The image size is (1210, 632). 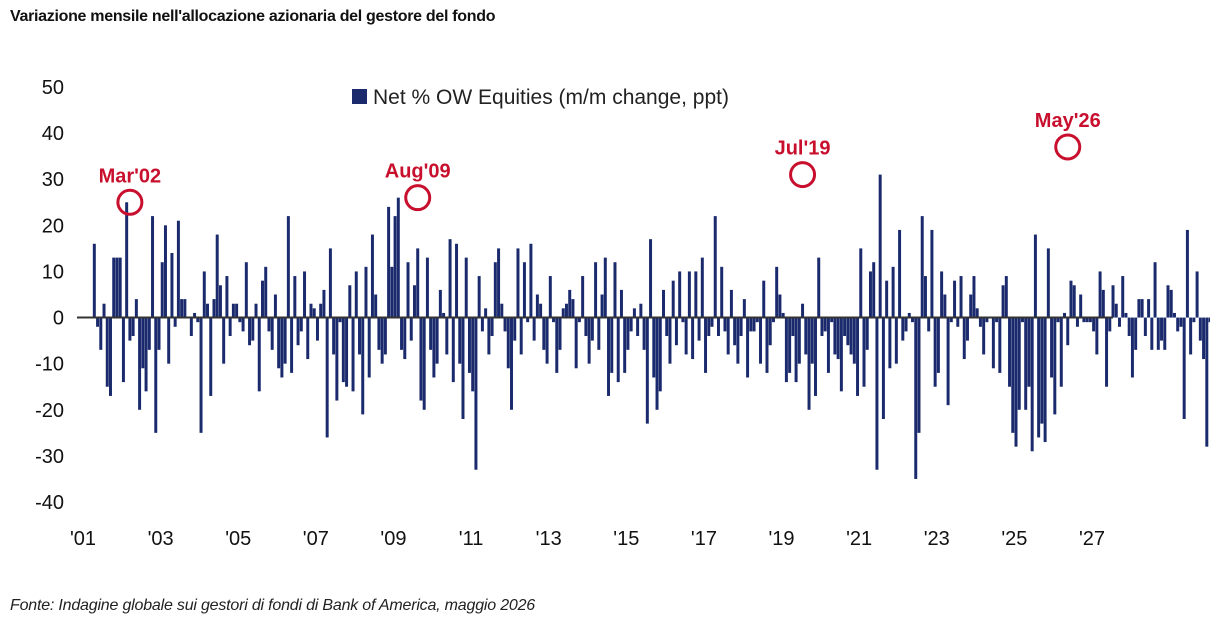 What do you see at coordinates (53, 88) in the screenshot?
I see `y-tick-label: 50` at bounding box center [53, 88].